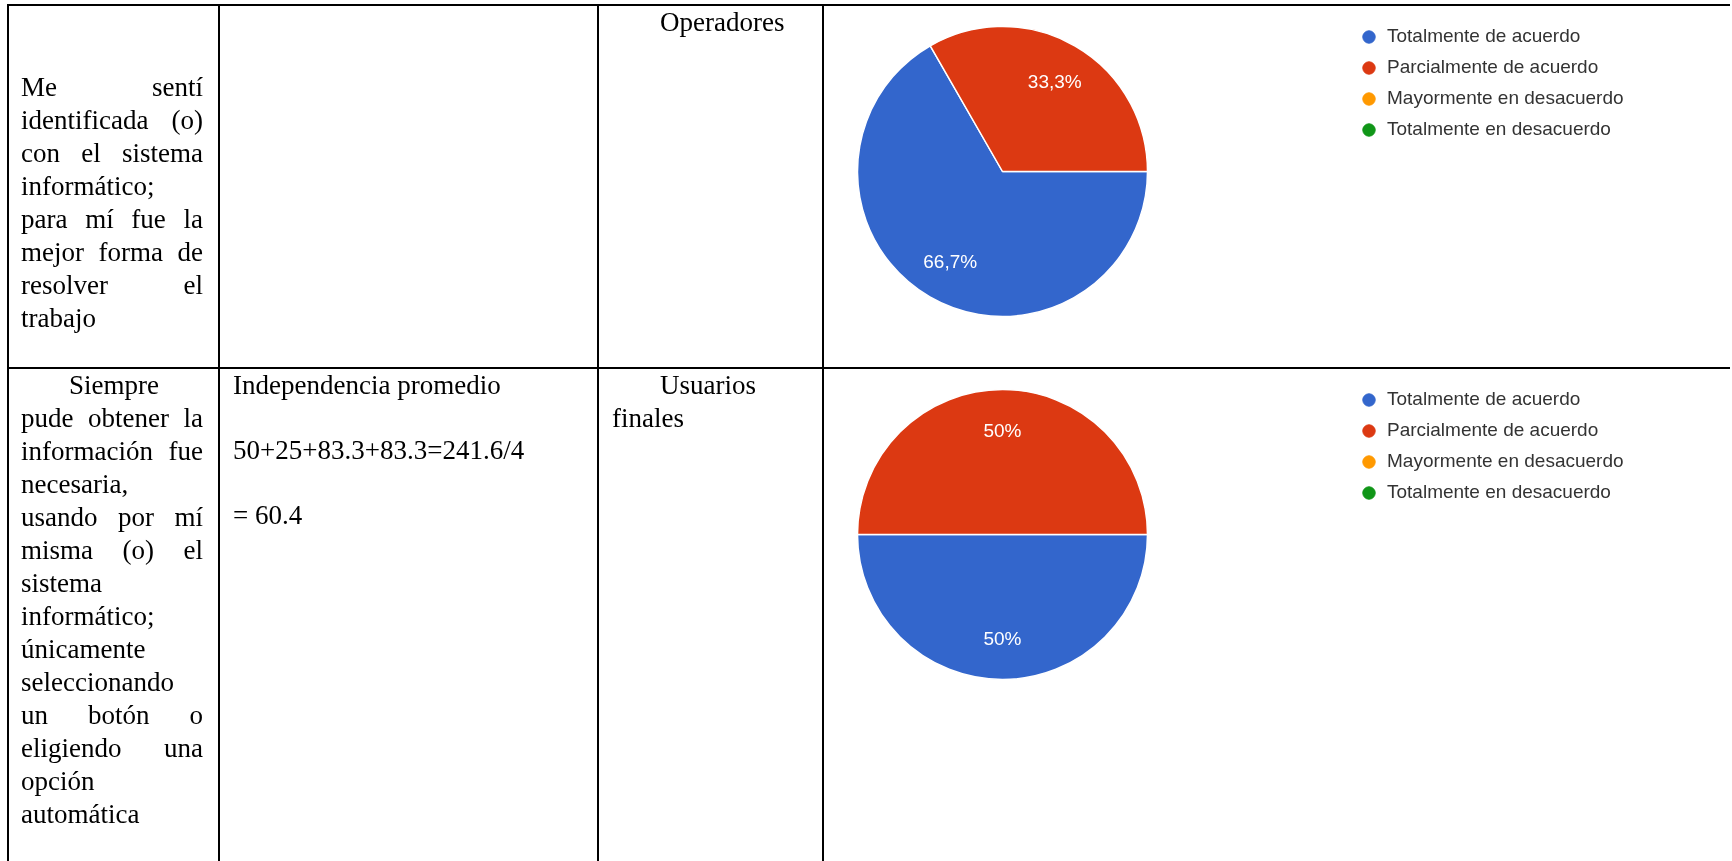 The height and width of the screenshot is (861, 1732). Describe the element at coordinates (379, 450) in the screenshot. I see `text: 50+25+83.3+83.3=241.6/4` at that location.